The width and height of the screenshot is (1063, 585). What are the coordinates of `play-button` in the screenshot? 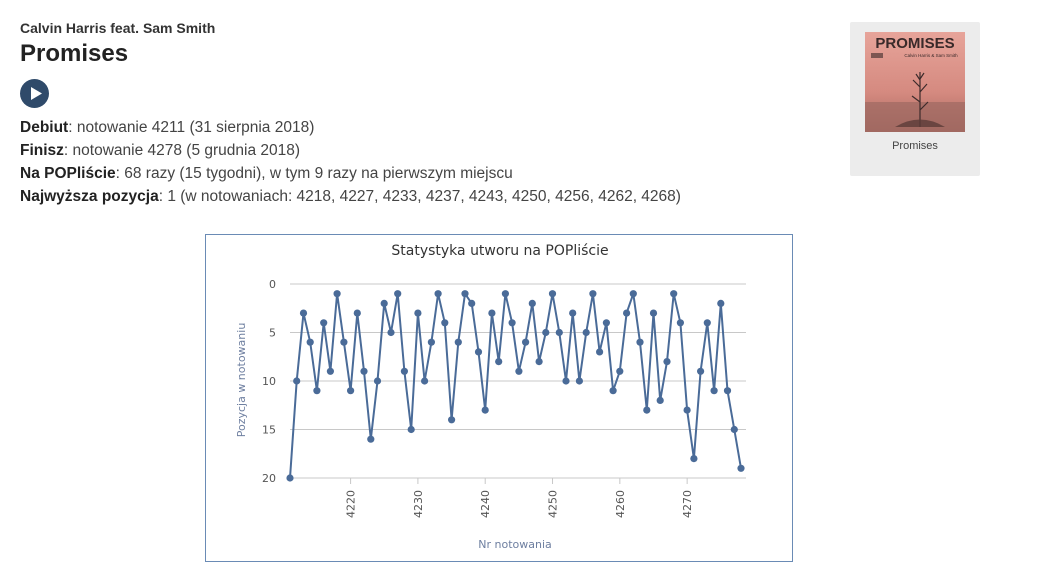 It's located at (34, 93).